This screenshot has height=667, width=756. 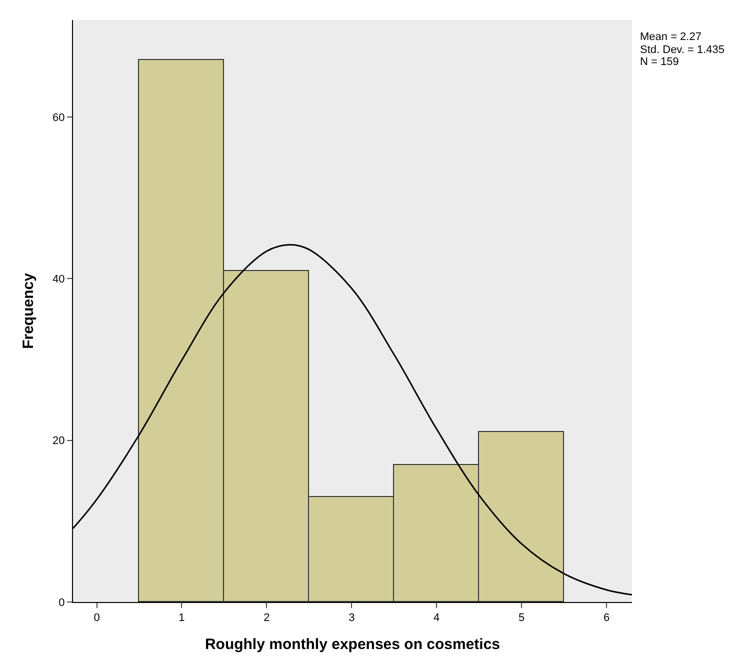 I want to click on x-tick-label: 4, so click(x=437, y=618).